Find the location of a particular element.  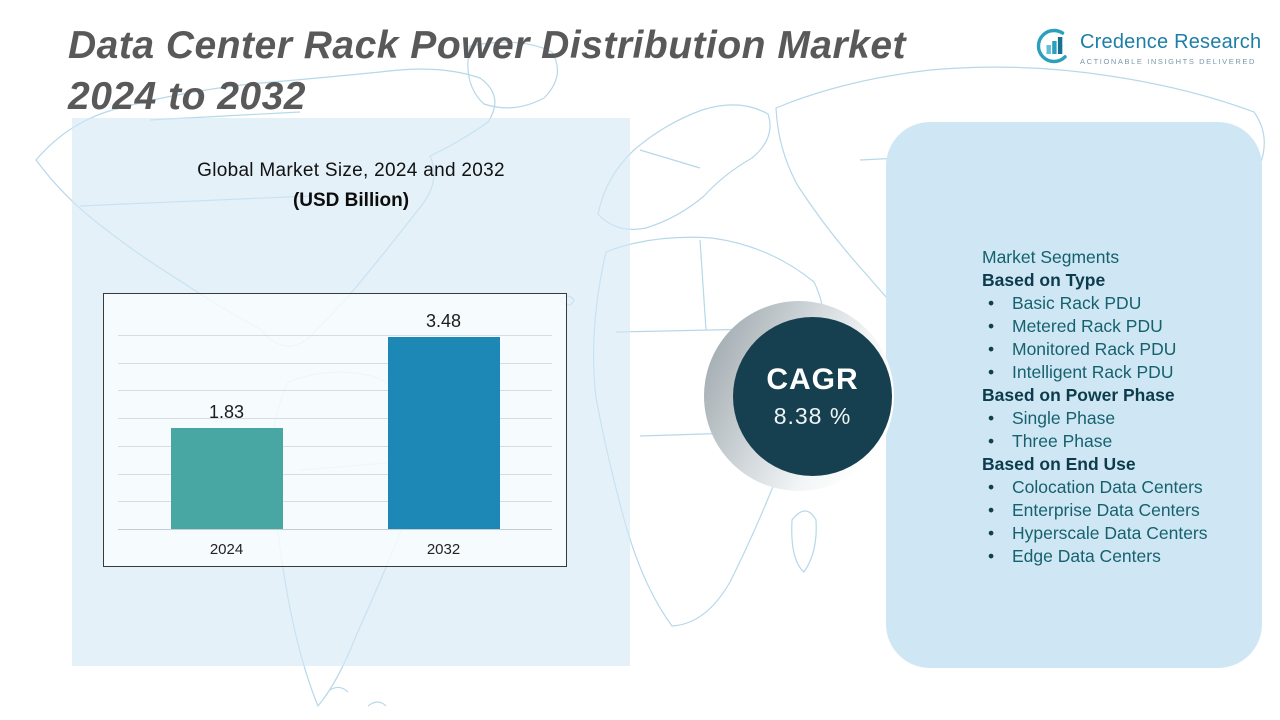

chart-subtitle: (USD Billion) is located at coordinates (351, 200).